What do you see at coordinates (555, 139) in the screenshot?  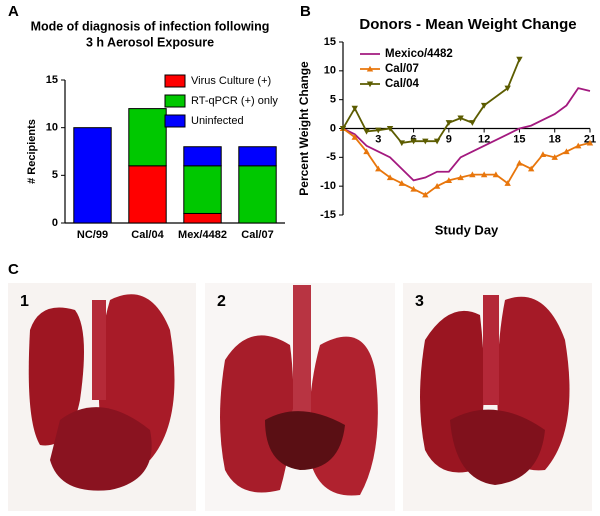 I see `x-tick-label: 18` at bounding box center [555, 139].